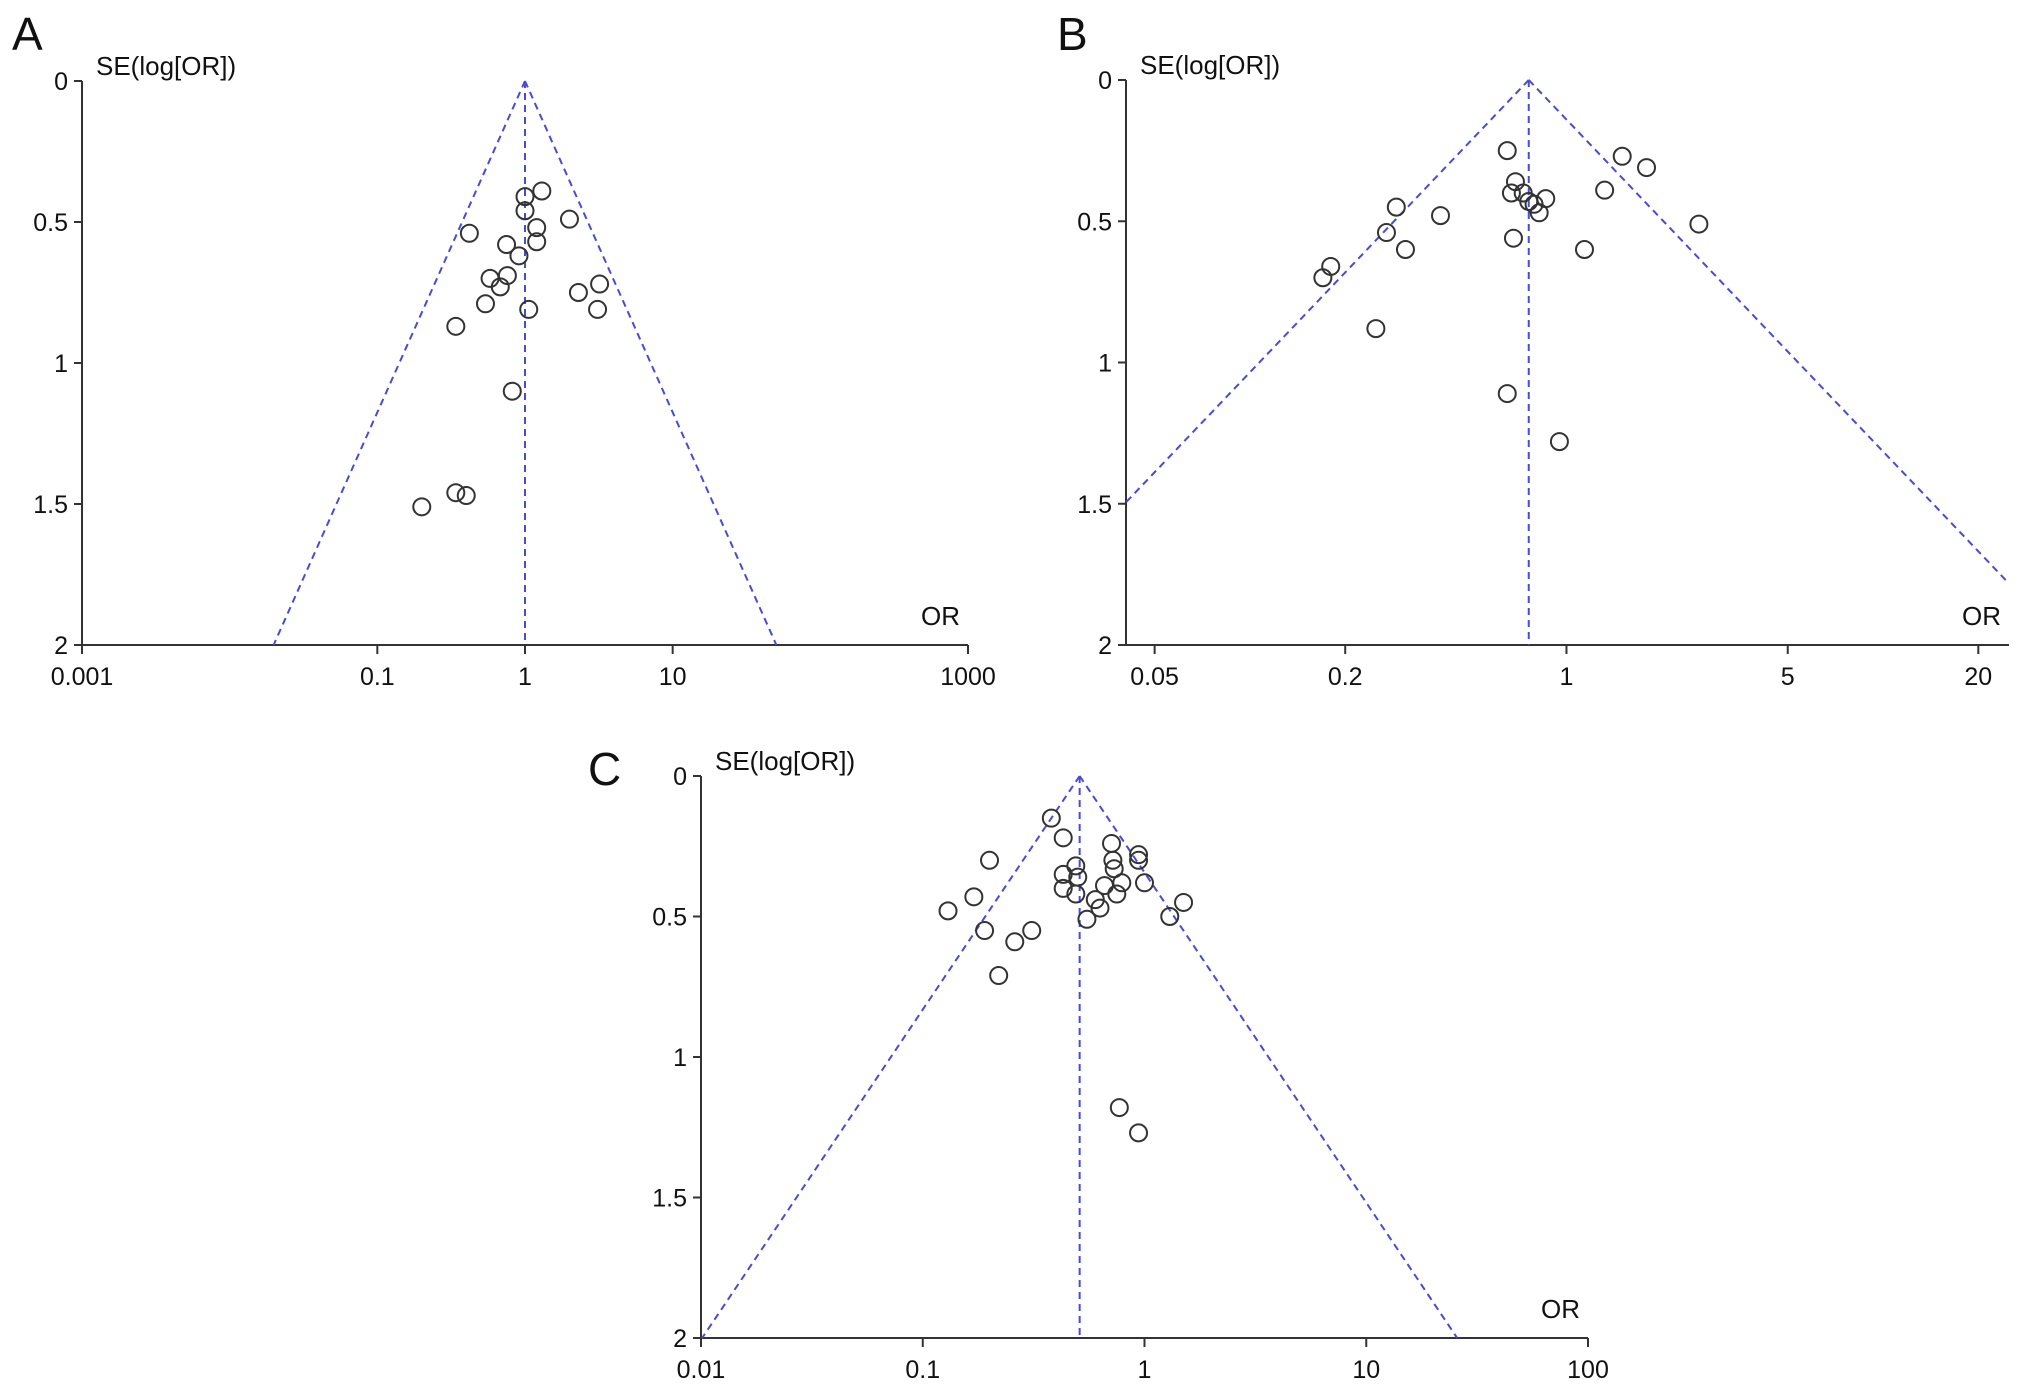  I want to click on x-tick-label: 0.2, so click(1345, 677).